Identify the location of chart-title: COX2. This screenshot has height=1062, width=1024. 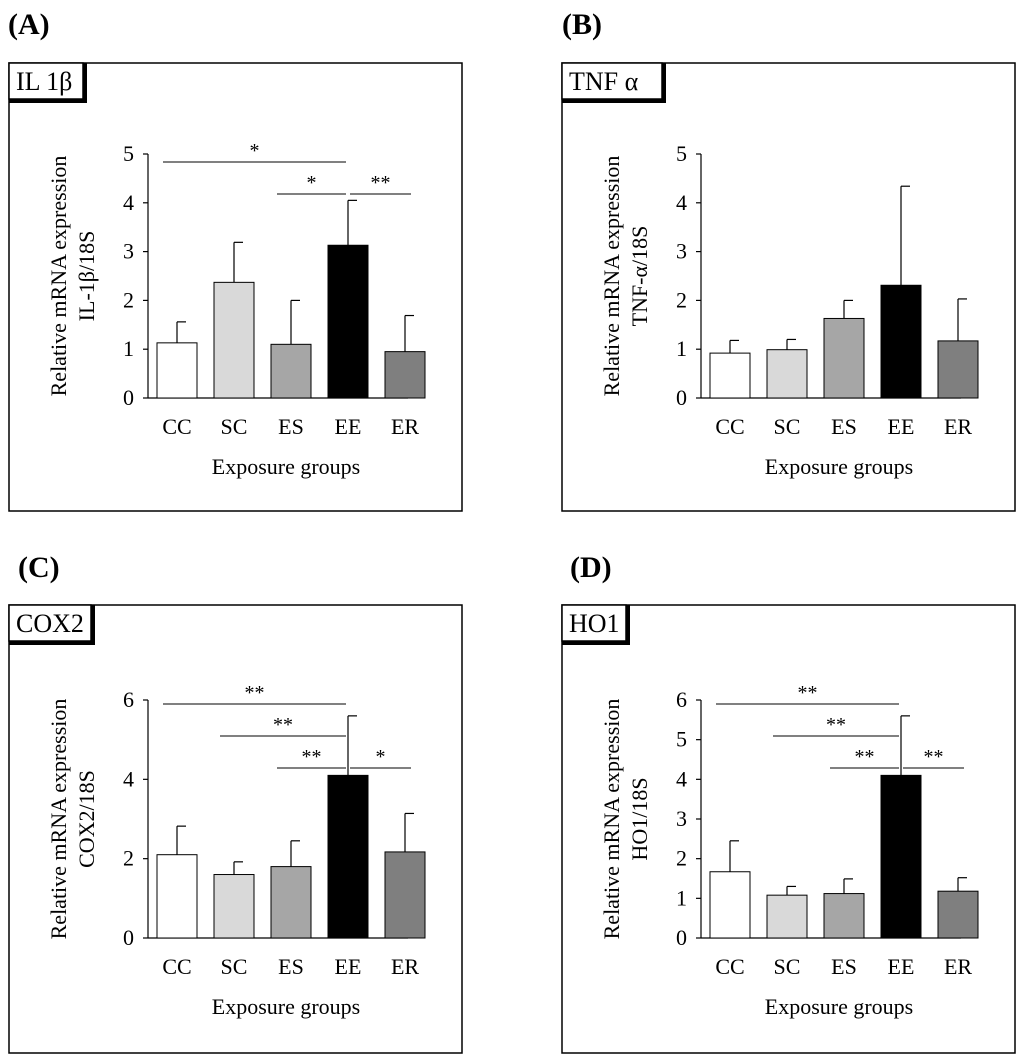
(50, 623).